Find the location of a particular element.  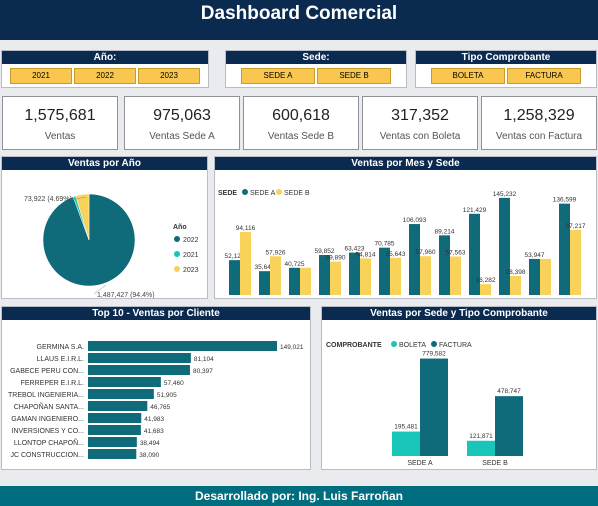

month-legend-marker is located at coordinates (245, 192).